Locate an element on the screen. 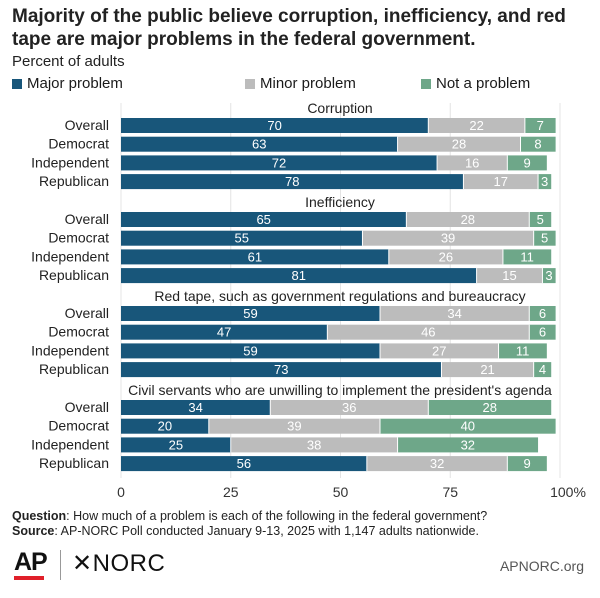 The image size is (600, 598). legend-swatch-not is located at coordinates (426, 83).